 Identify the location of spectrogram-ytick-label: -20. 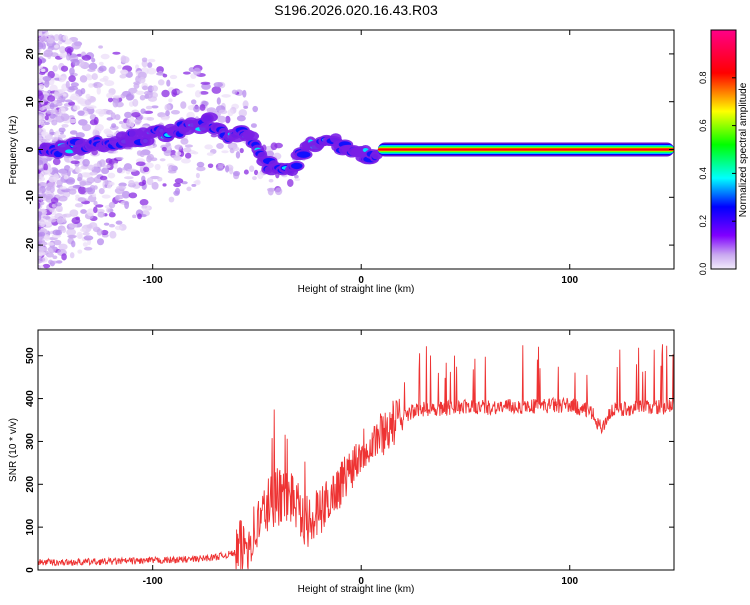
(30, 244).